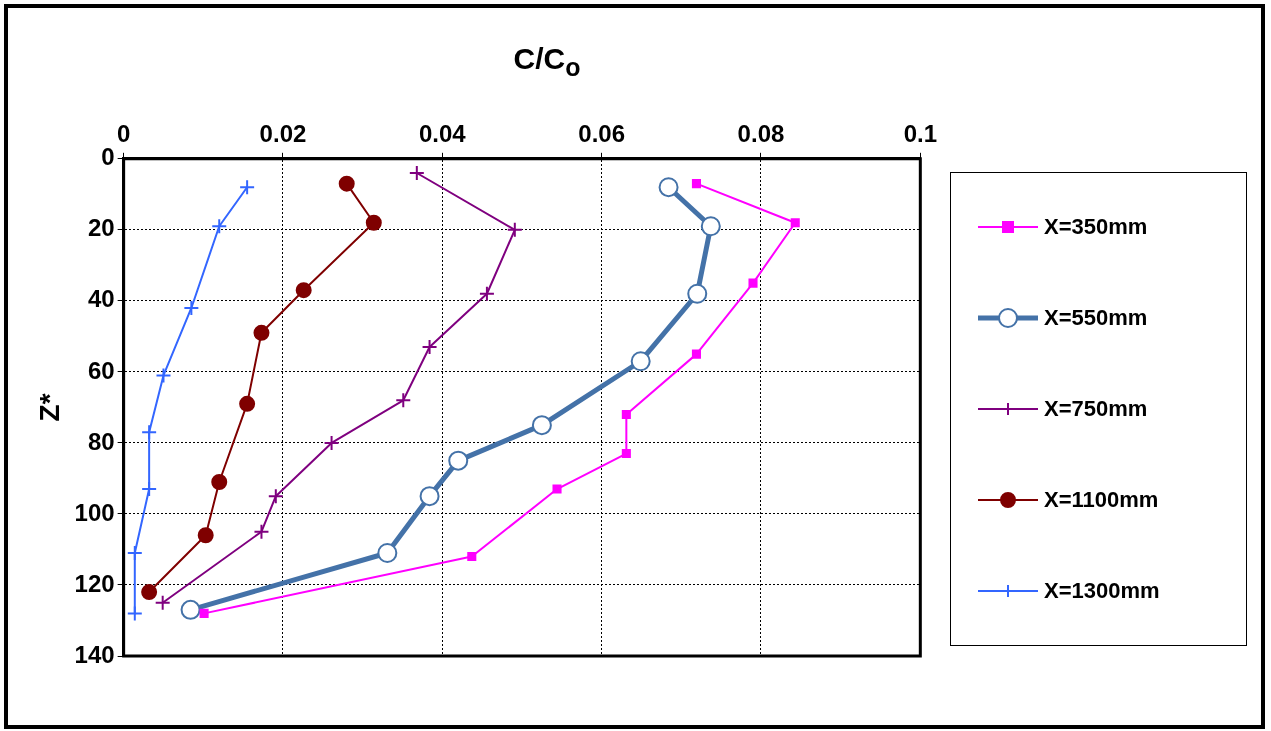 This screenshot has height=731, width=1271. I want to click on legend-label: X=550mm, so click(1096, 317).